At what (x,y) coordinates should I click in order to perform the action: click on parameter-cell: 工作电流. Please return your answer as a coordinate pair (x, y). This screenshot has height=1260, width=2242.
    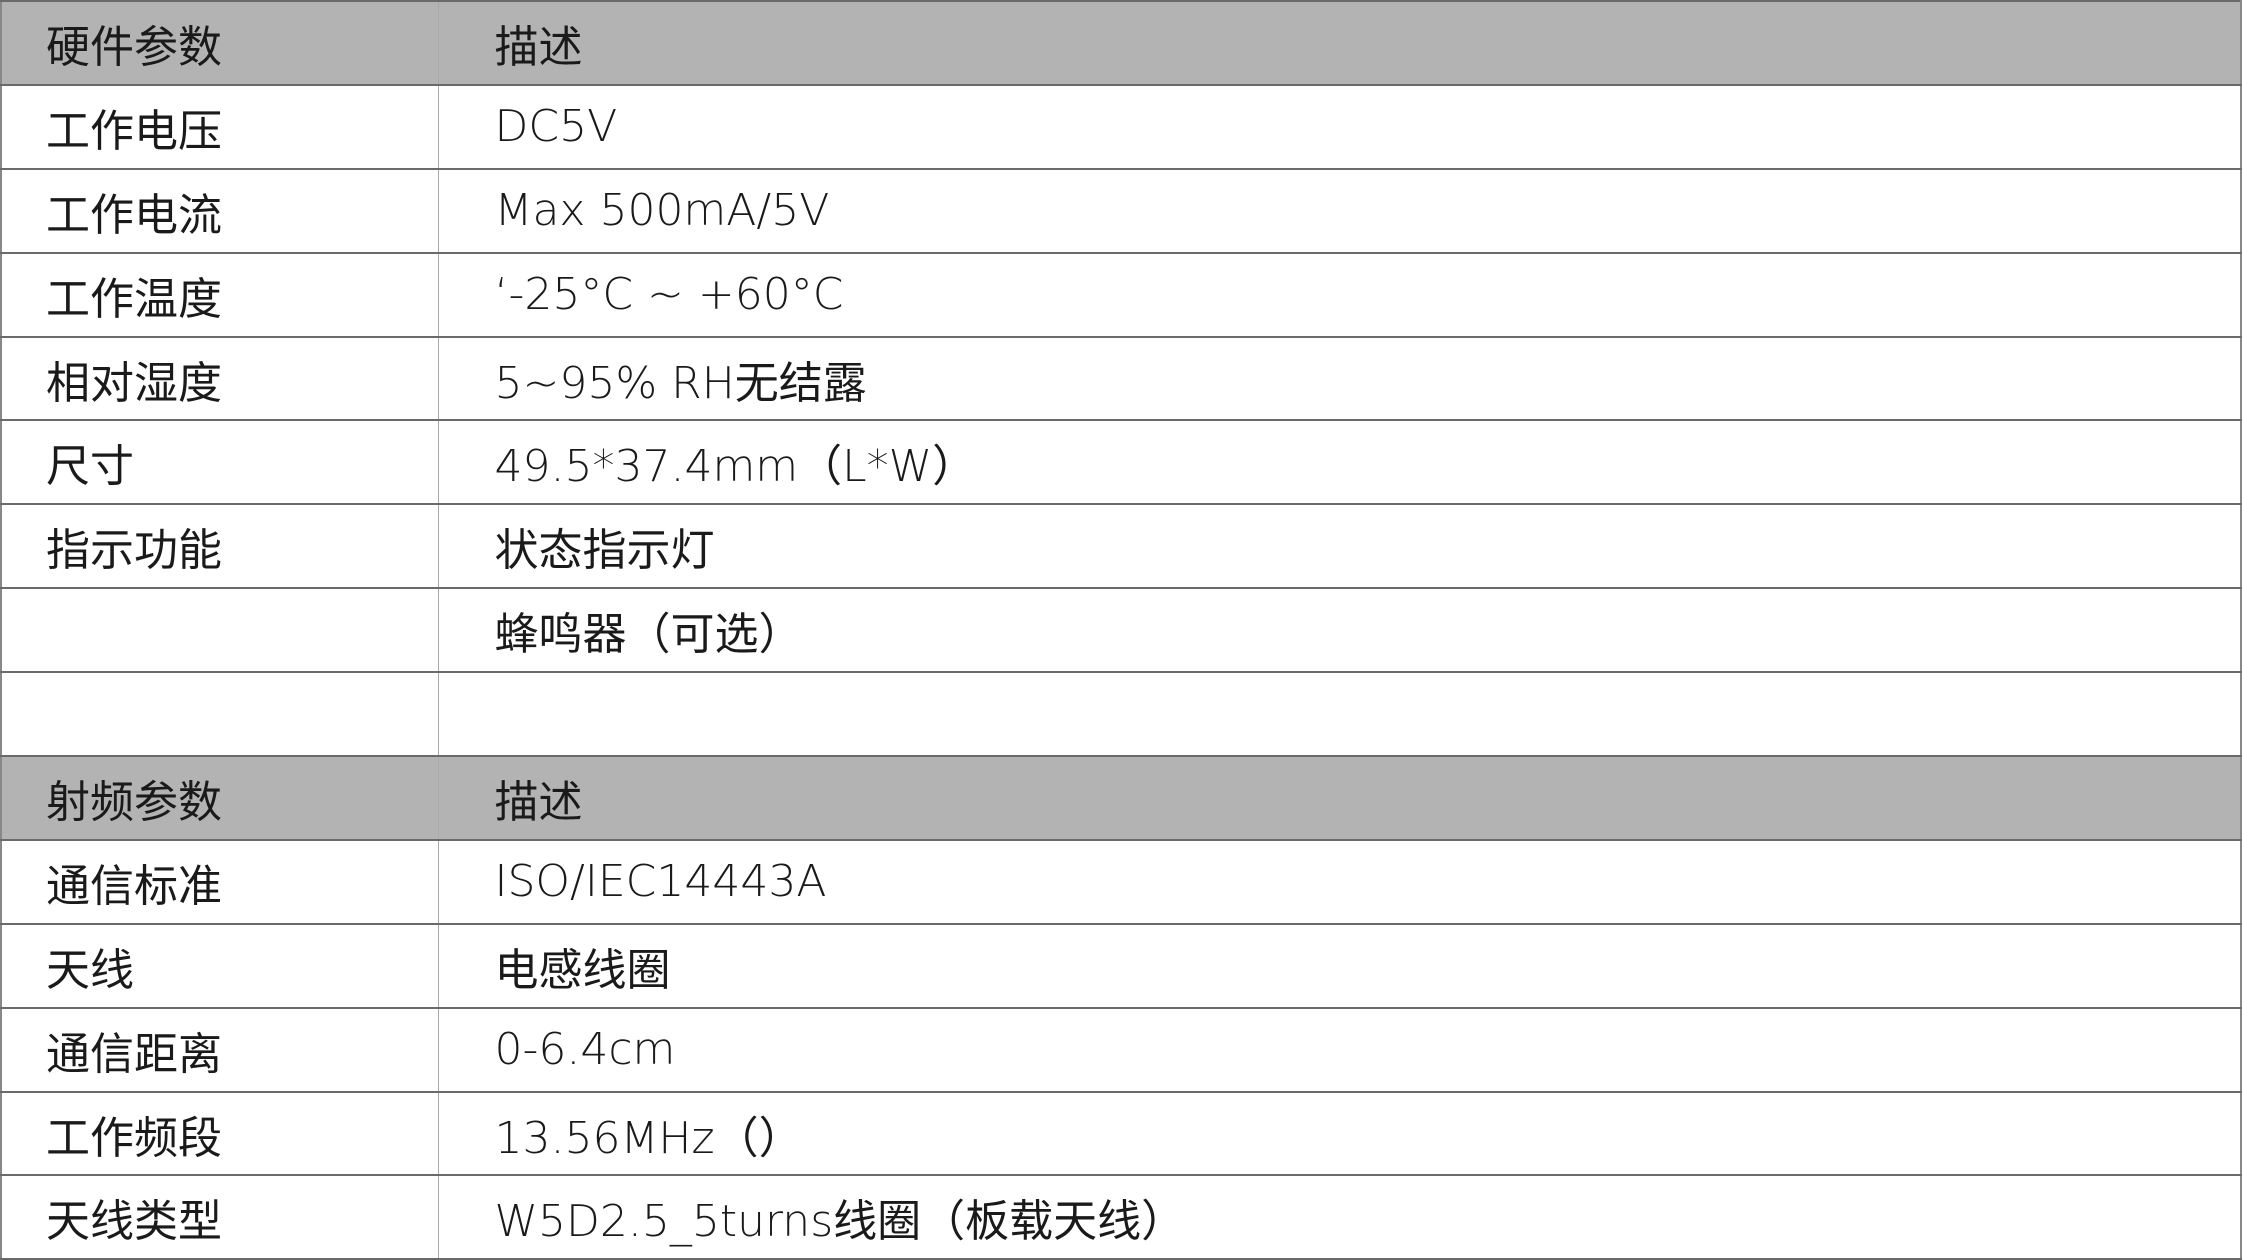
    Looking at the image, I should click on (219, 210).